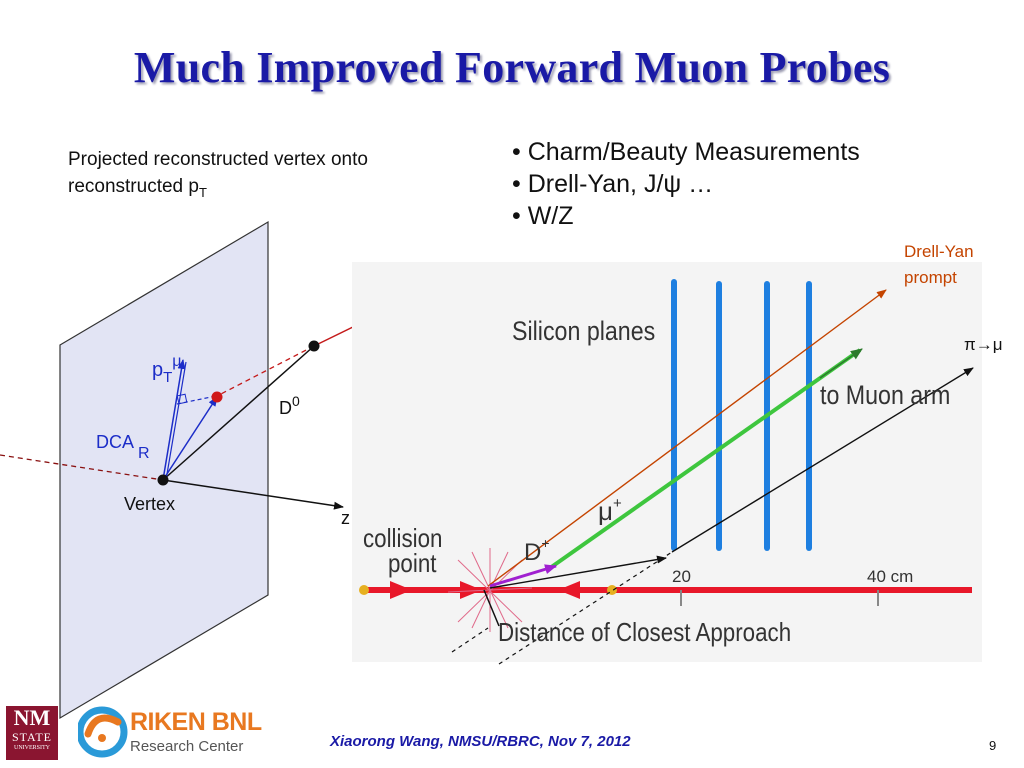 This screenshot has width=1024, height=768. I want to click on muon-projection-dashed, so click(265, 371).